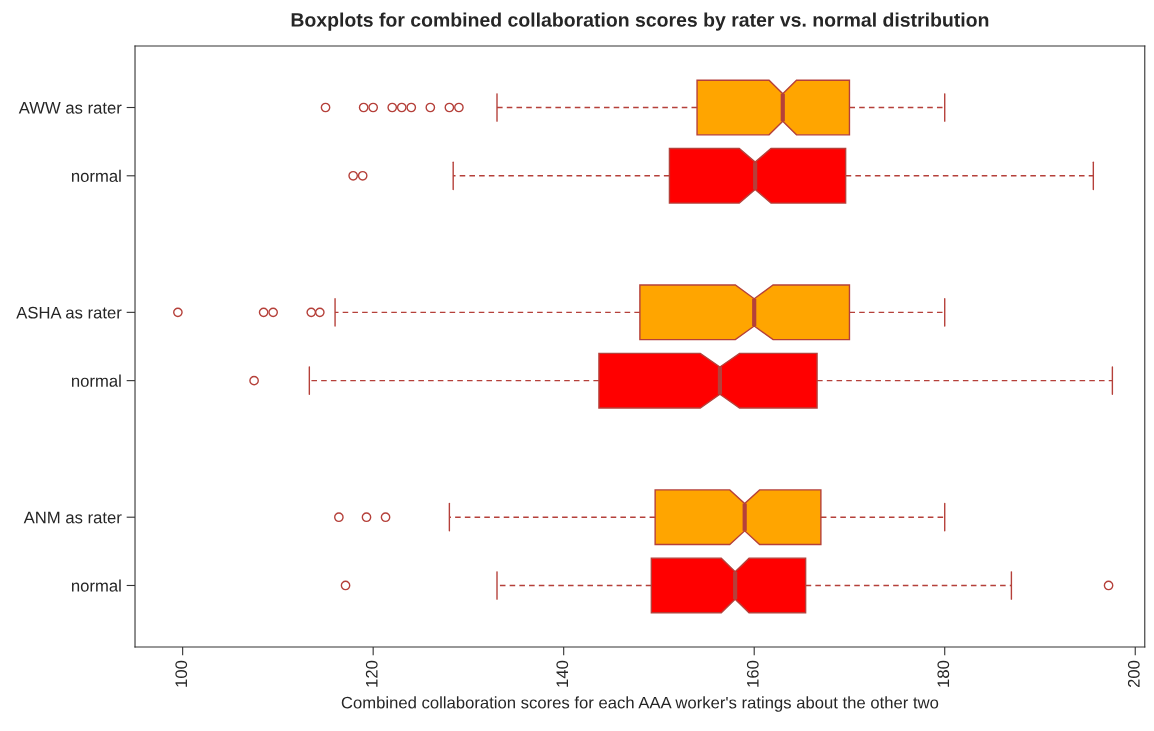  Describe the element at coordinates (181, 673) in the screenshot. I see `x-tick-label: 100` at that location.